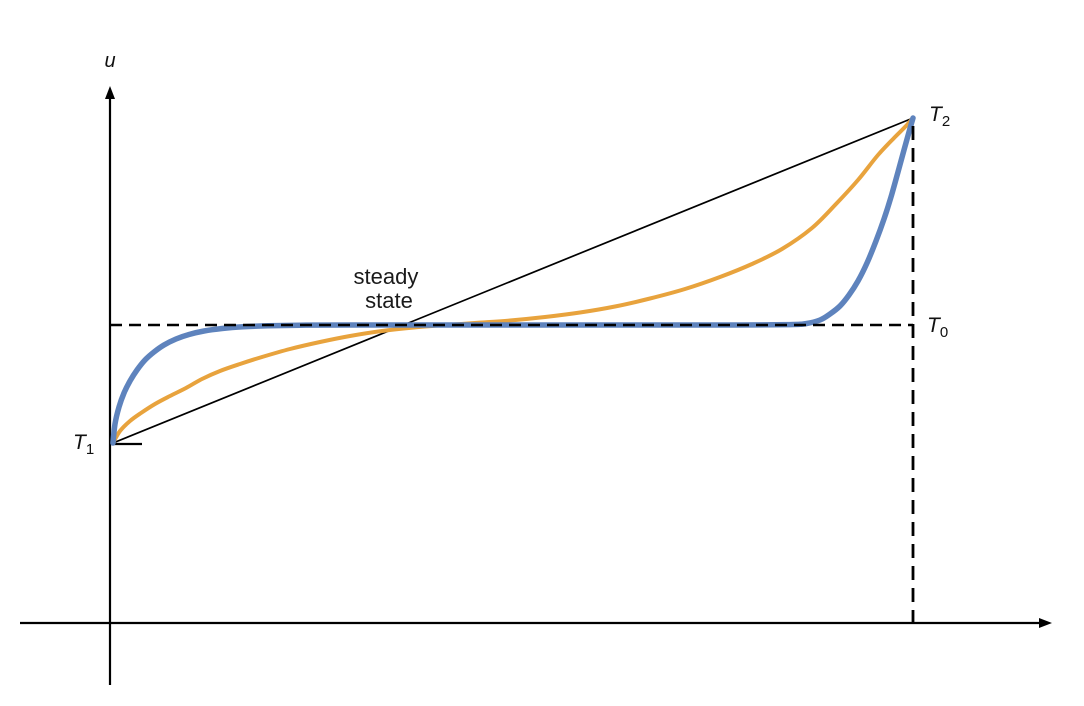 The width and height of the screenshot is (1084, 706). Describe the element at coordinates (937, 327) in the screenshot. I see `t0-label: T0` at that location.